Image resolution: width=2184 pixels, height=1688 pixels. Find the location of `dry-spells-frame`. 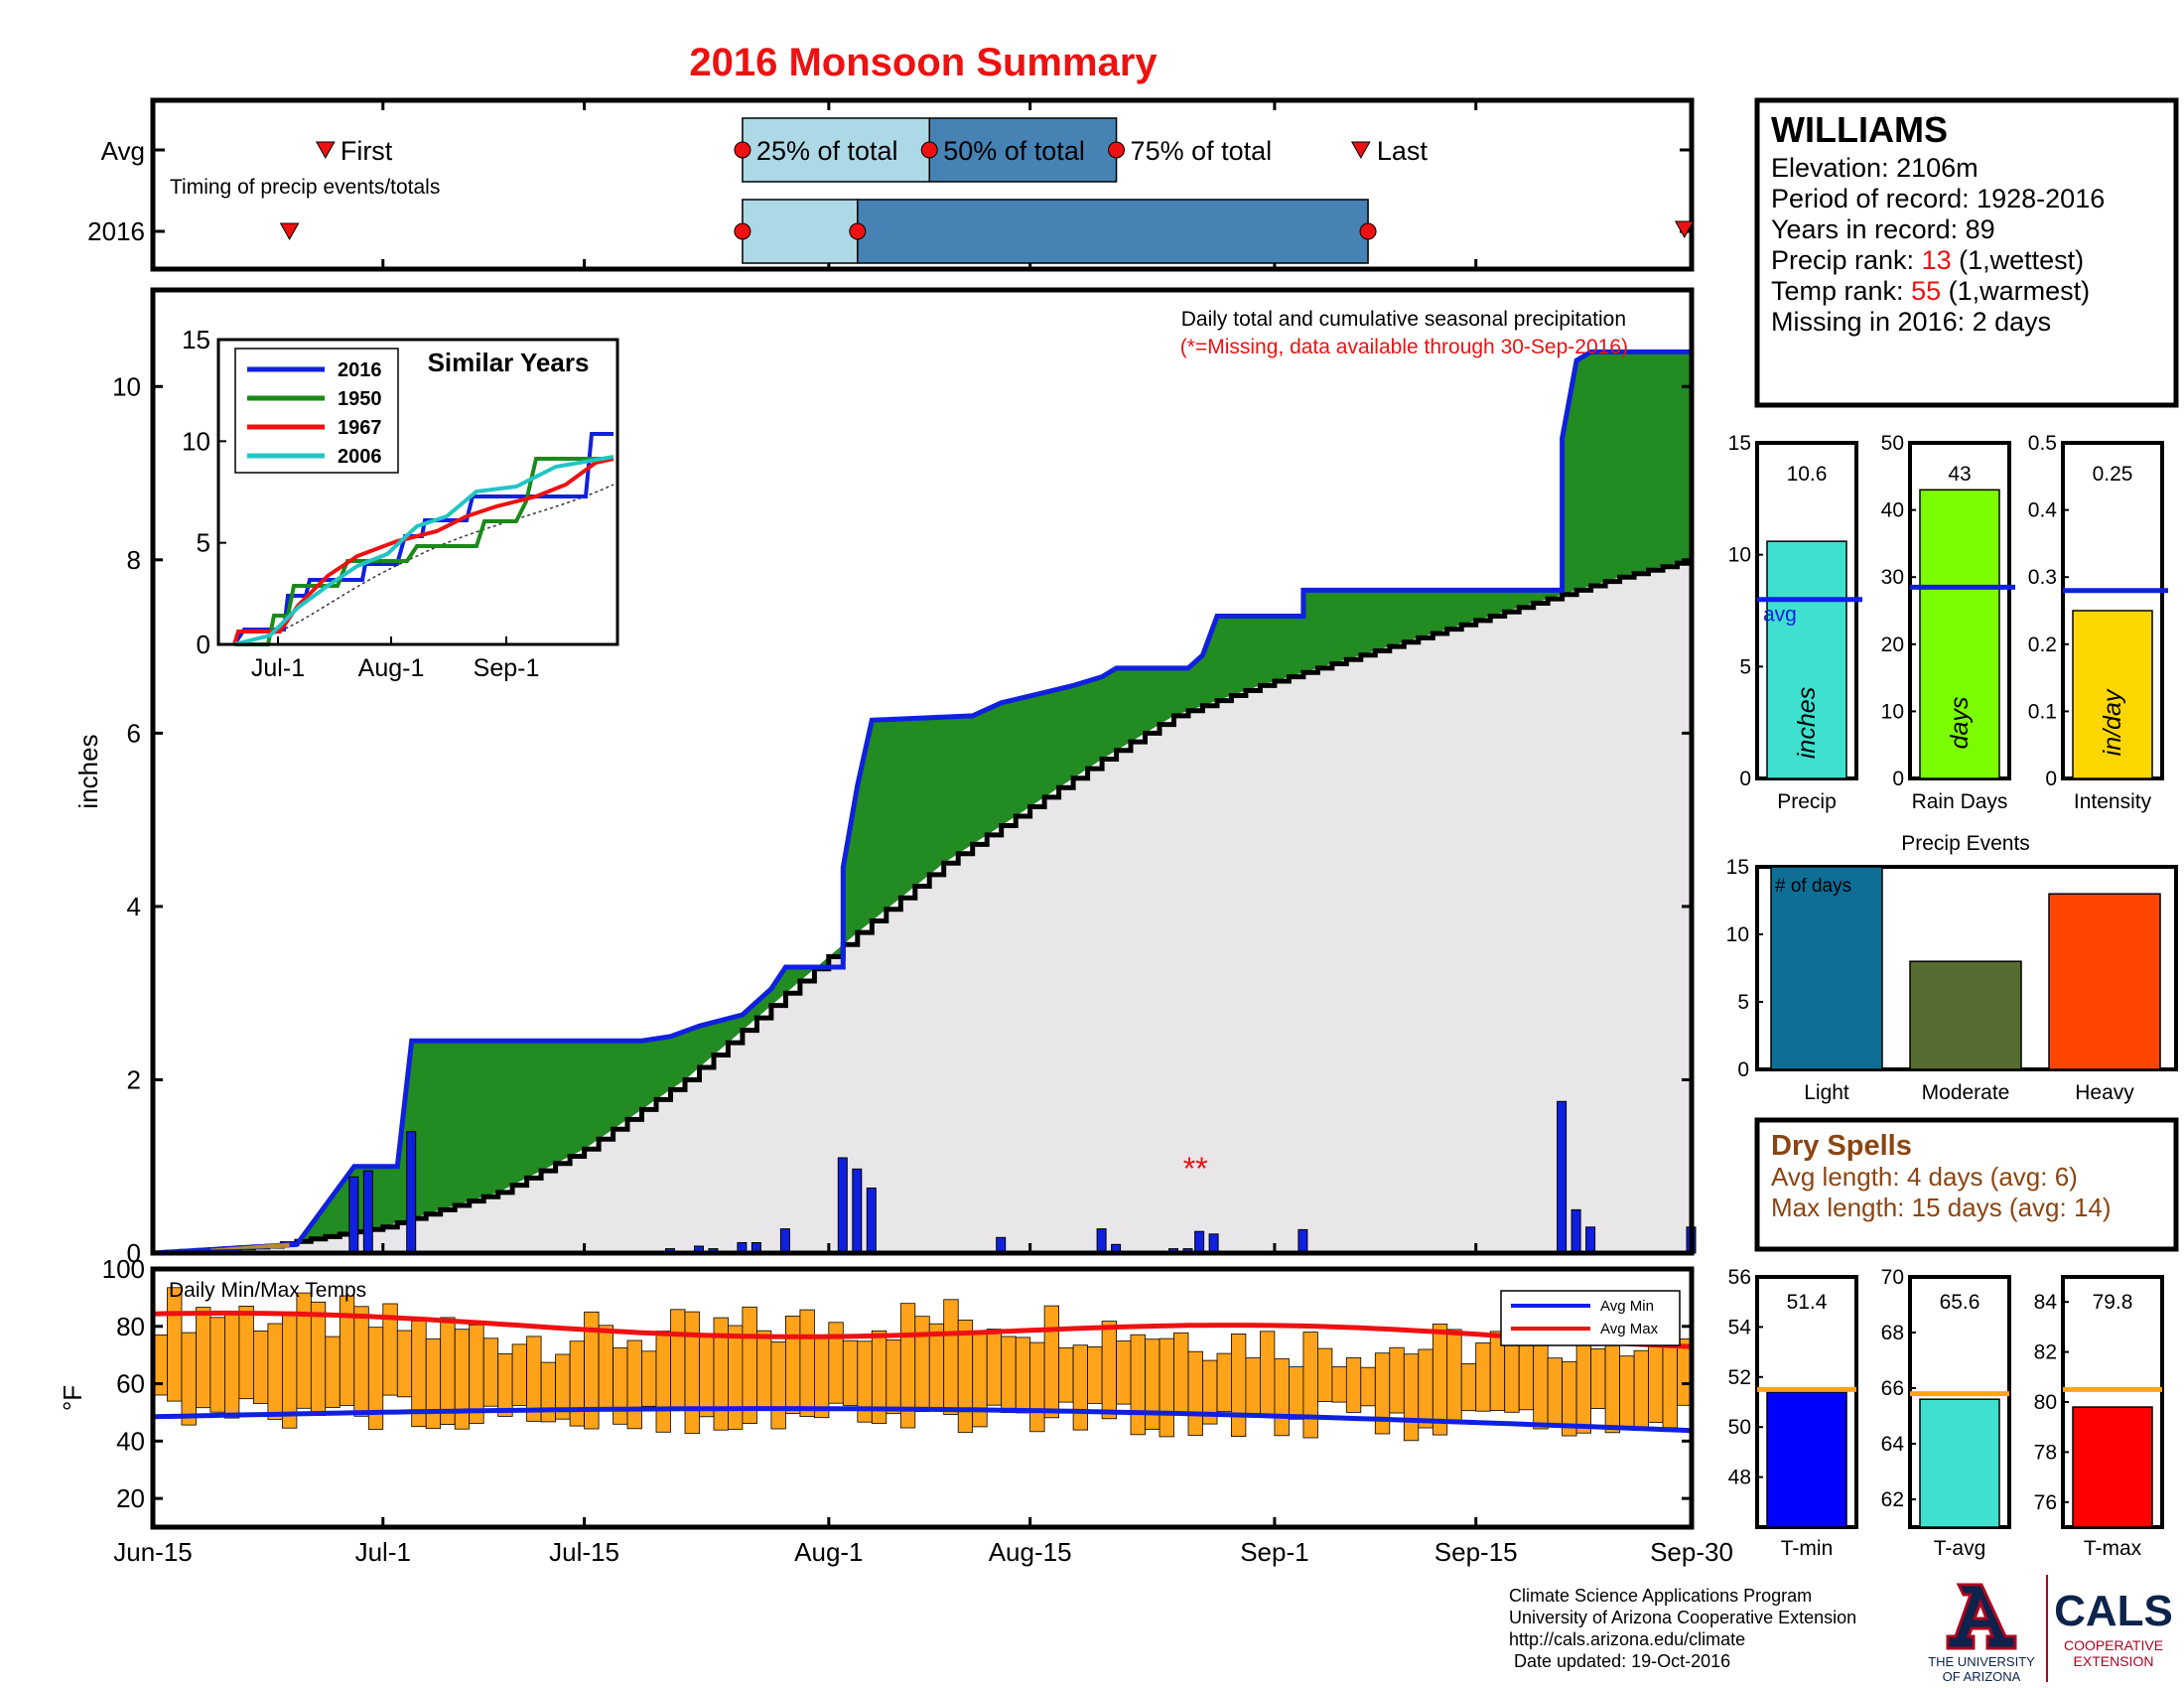

dry-spells-frame is located at coordinates (1966, 1184).